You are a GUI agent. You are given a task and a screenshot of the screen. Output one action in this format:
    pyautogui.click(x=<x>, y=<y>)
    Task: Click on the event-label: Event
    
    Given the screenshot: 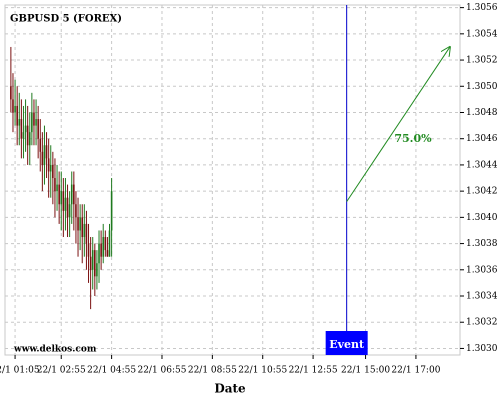 What is the action you would take?
    pyautogui.click(x=347, y=344)
    